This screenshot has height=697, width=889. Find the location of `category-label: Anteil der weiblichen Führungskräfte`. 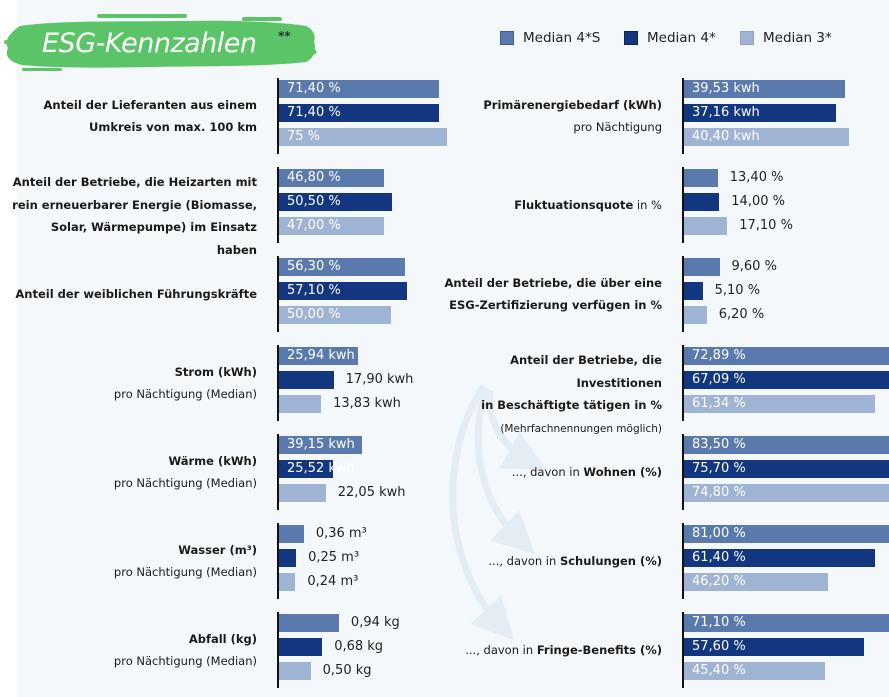

category-label: Anteil der weiblichen Führungskräfte is located at coordinates (132, 294).